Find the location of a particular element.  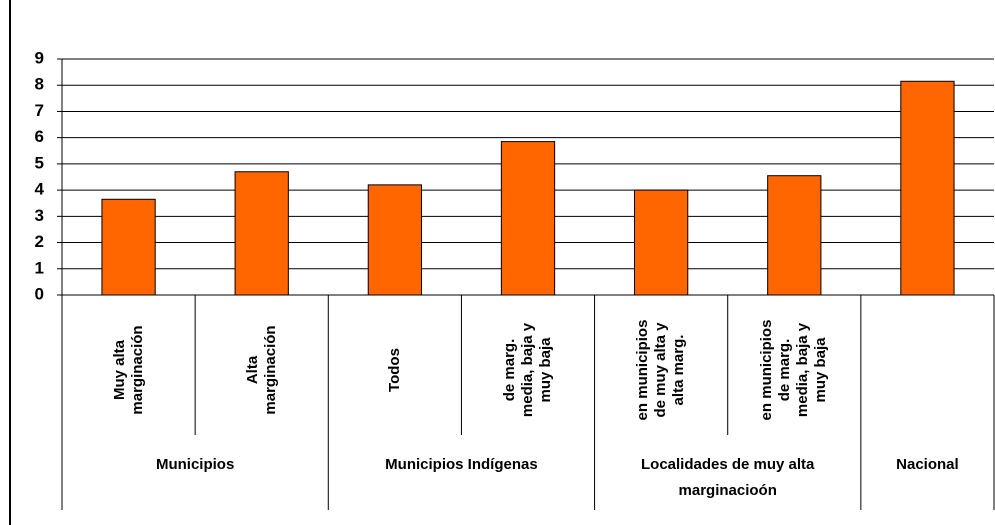

x-tick-label: de marg. media, baja y muy baja is located at coordinates (527, 370).